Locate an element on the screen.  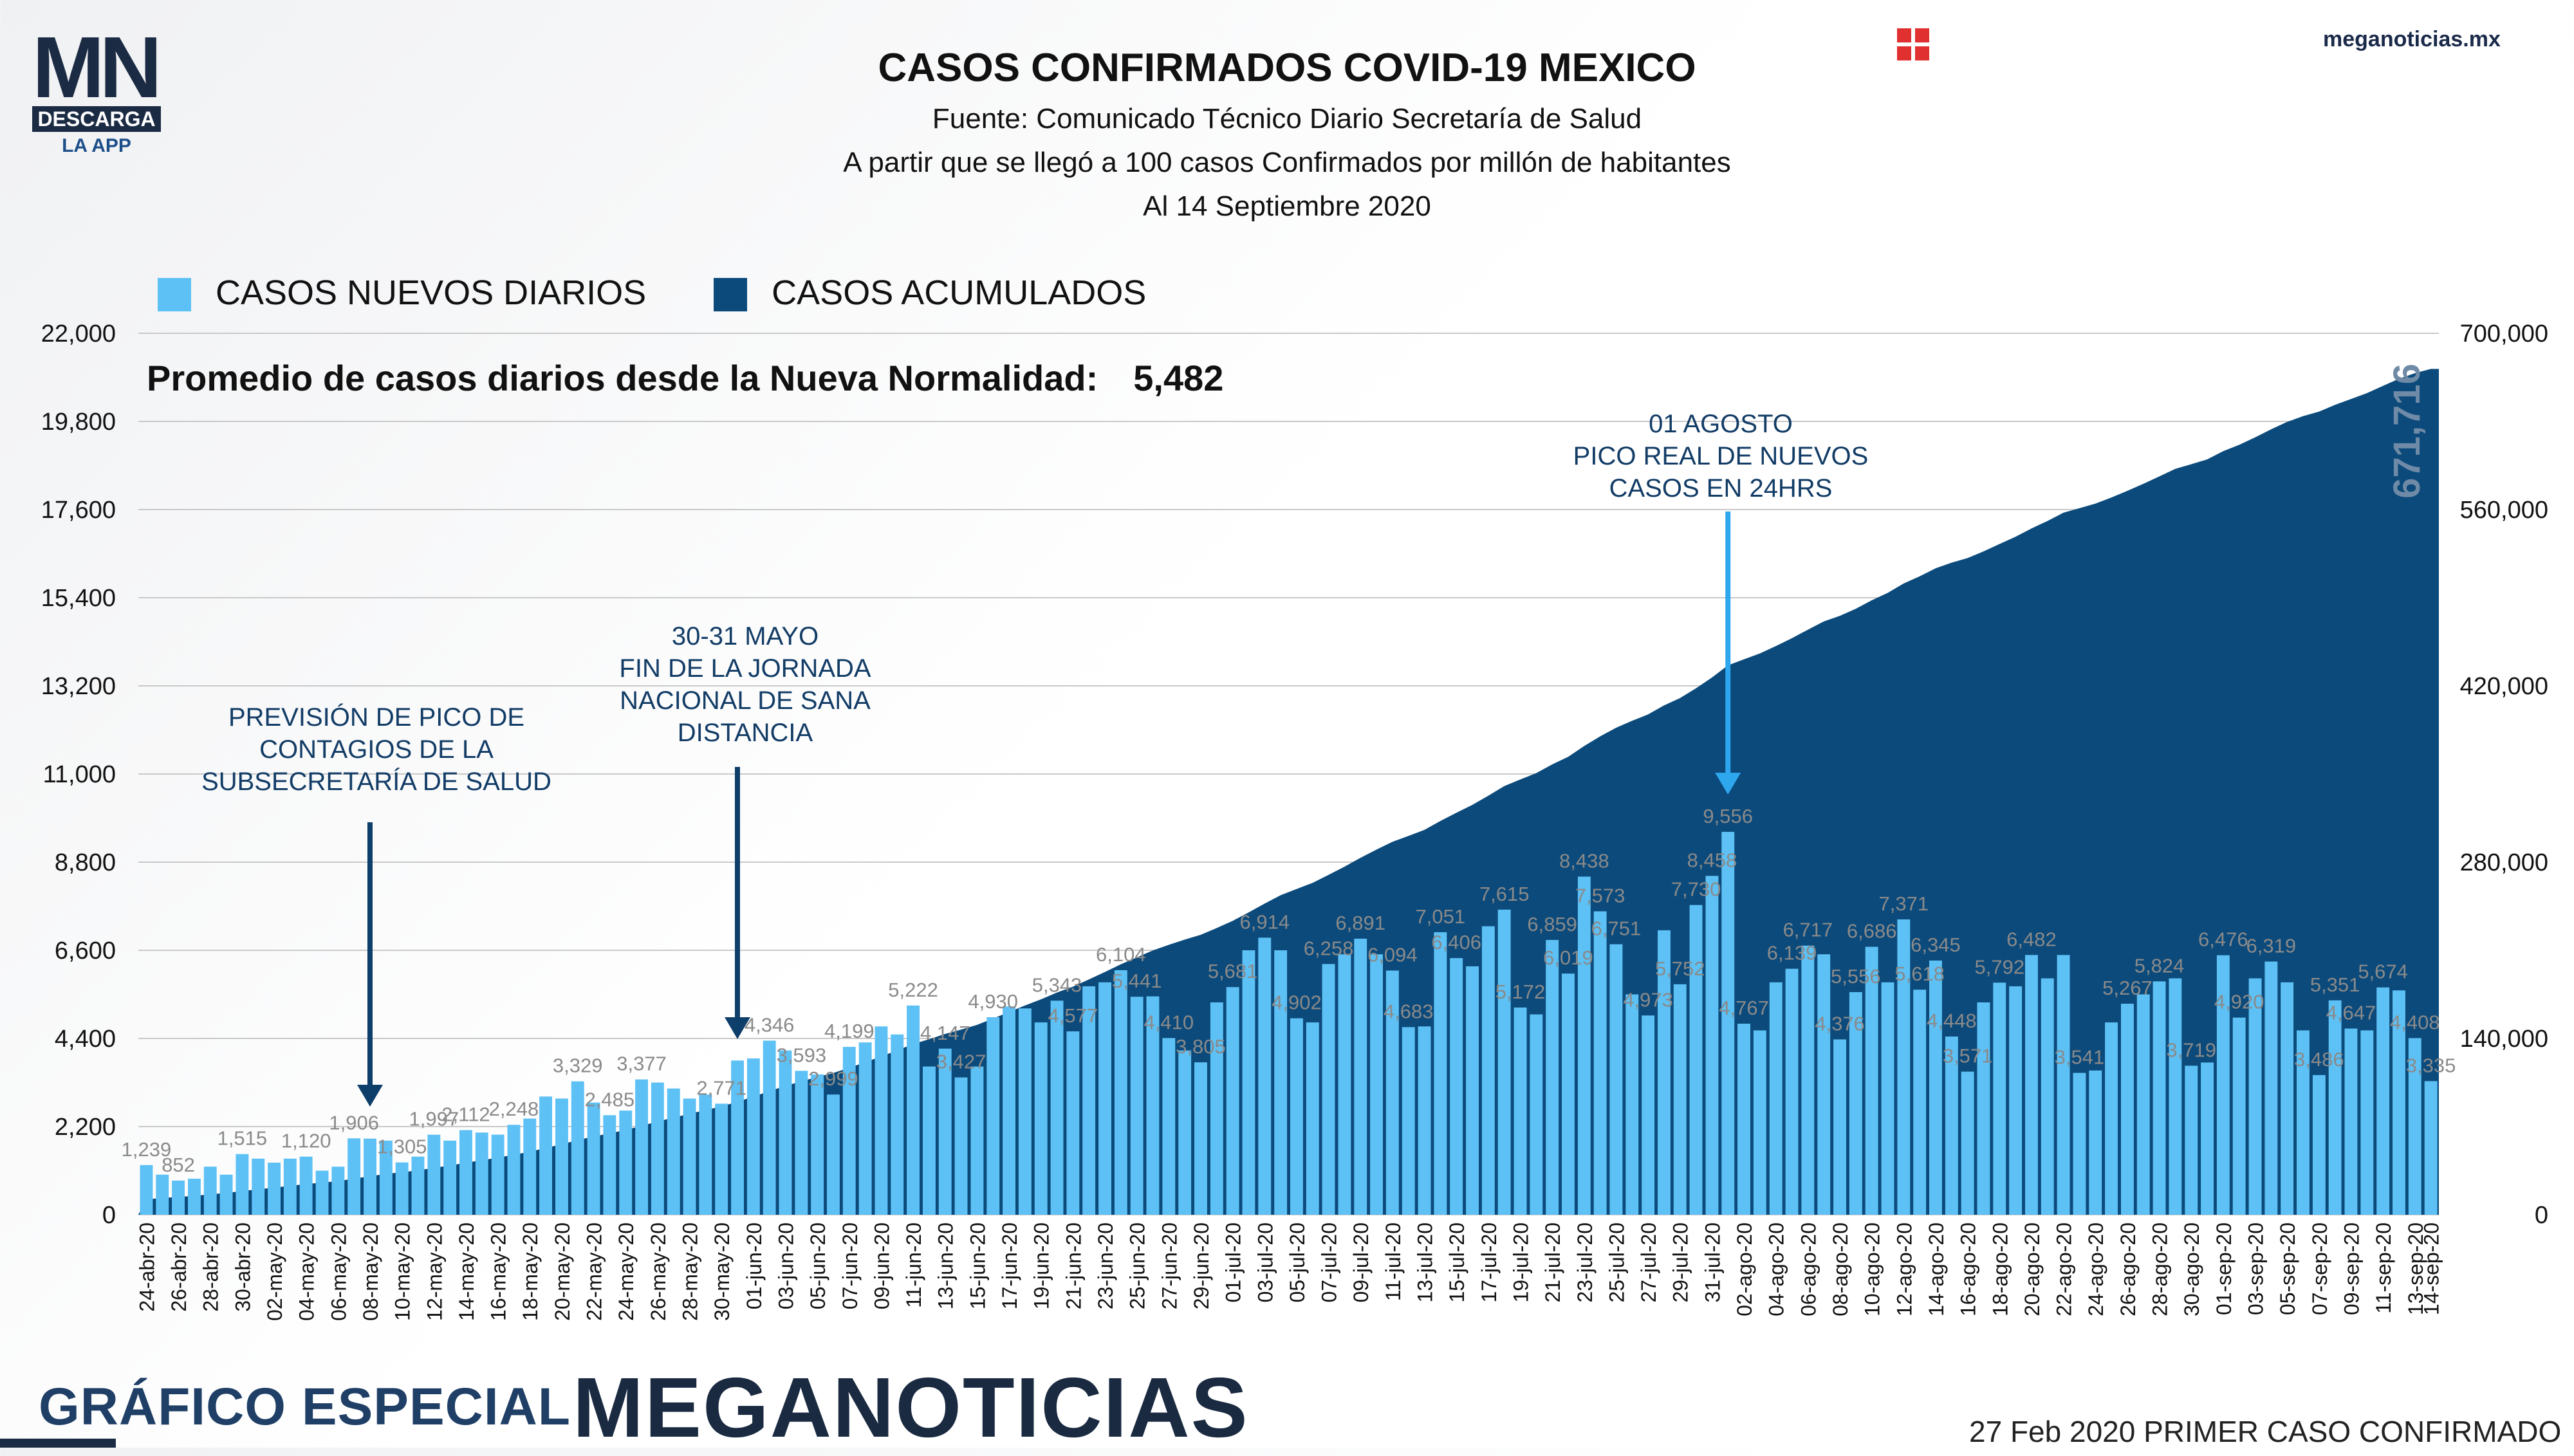
x-tick-label: 30-may-20 is located at coordinates (722, 1271).